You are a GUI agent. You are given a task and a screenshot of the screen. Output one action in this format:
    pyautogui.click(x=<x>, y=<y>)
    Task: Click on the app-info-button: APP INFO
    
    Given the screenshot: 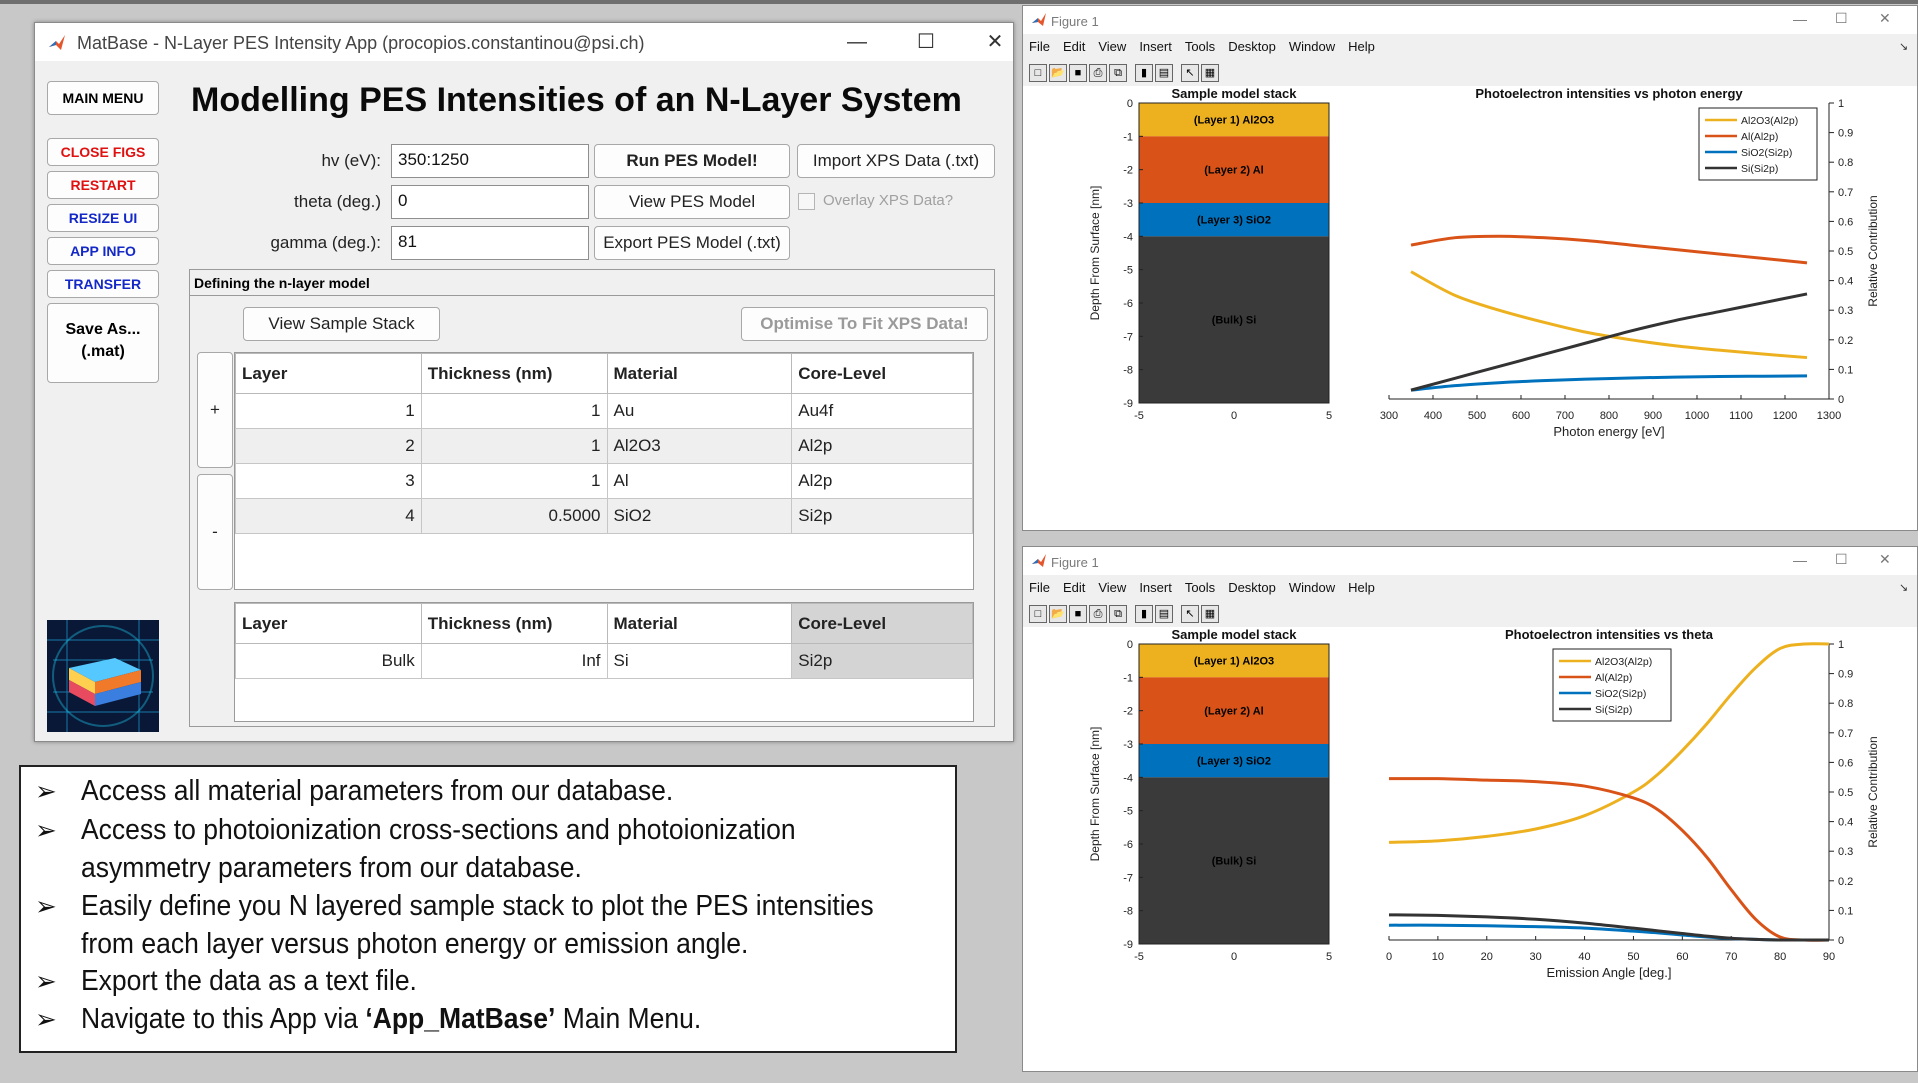 What is the action you would take?
    pyautogui.click(x=103, y=251)
    